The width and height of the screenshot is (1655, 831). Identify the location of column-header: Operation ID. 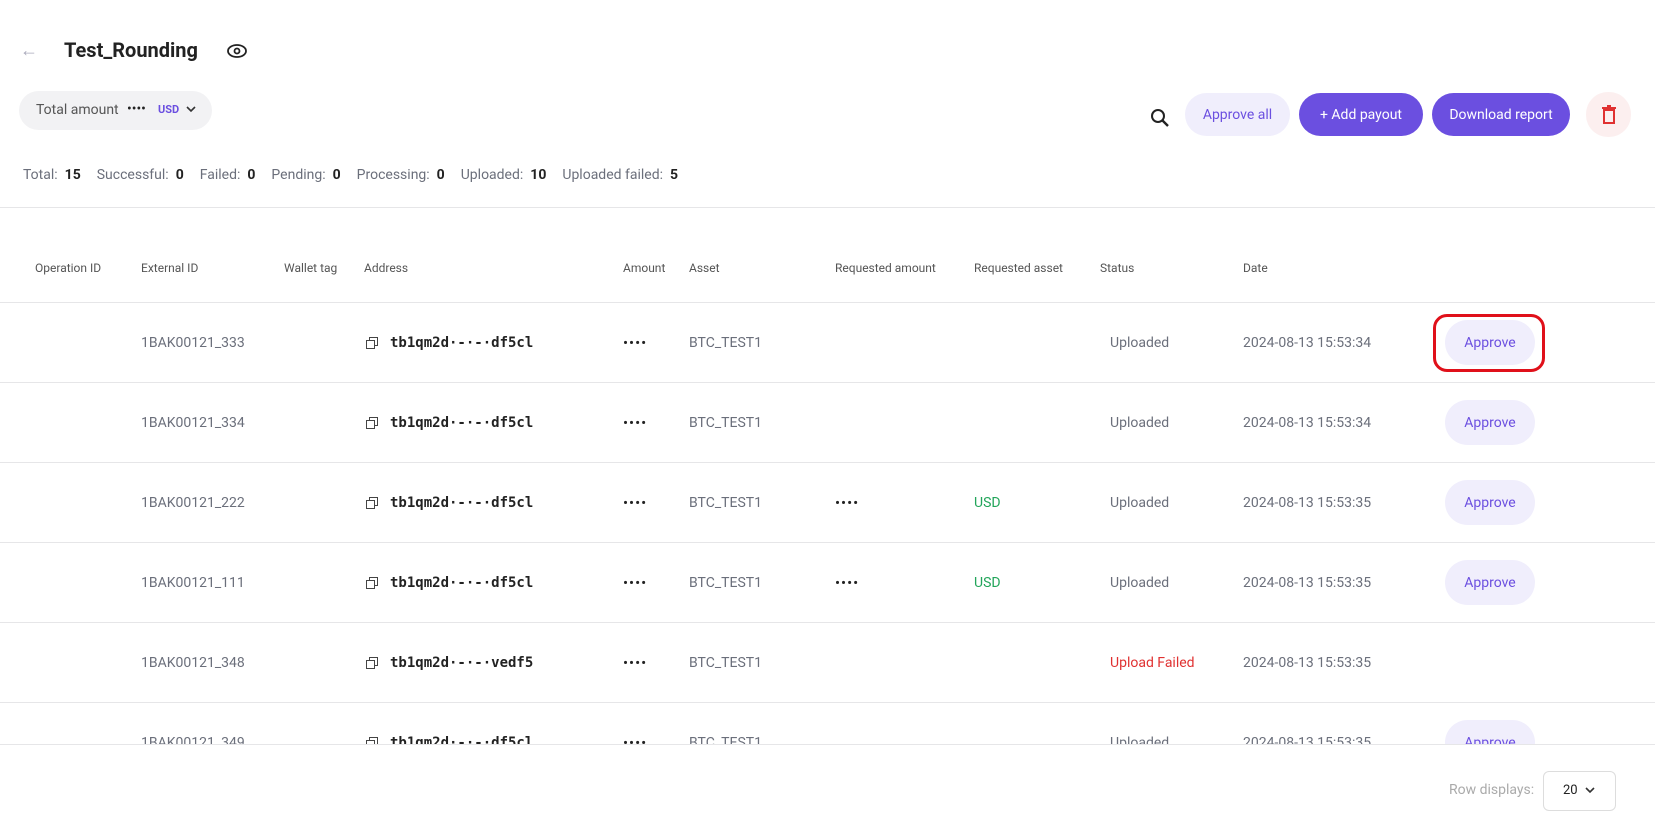
(68, 268).